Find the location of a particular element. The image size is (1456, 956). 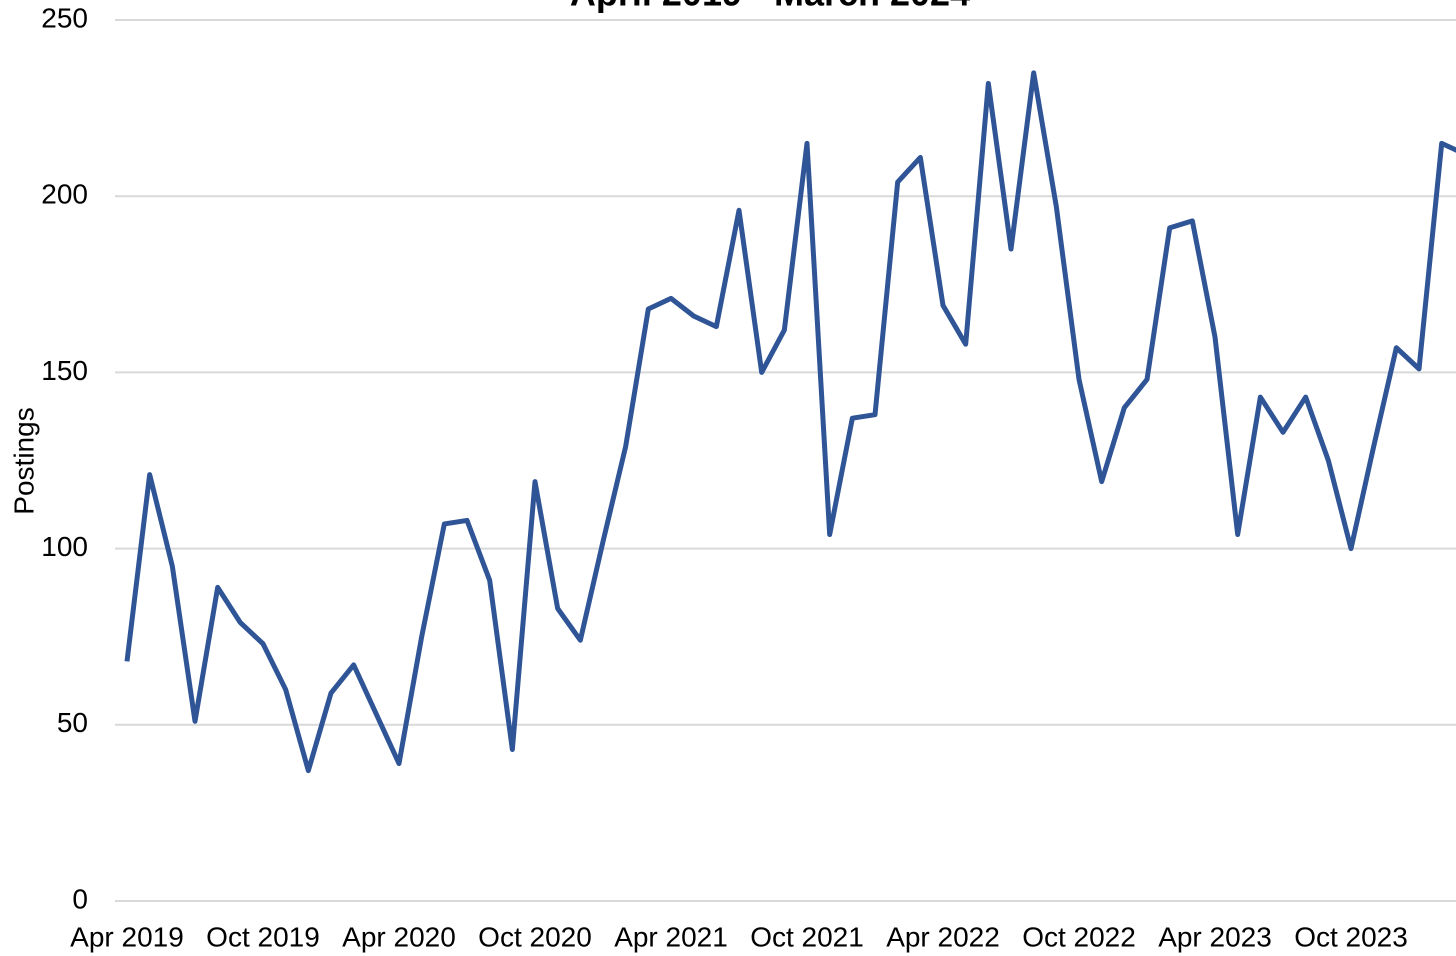

chart-title: April 2019 - March 2024 is located at coordinates (770, 7).